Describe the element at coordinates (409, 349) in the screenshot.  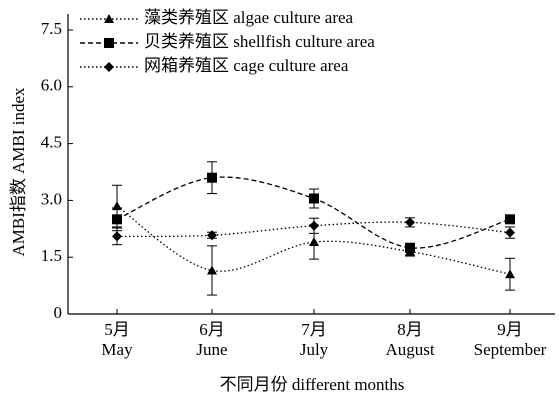
I see `x-tick-label: August` at that location.